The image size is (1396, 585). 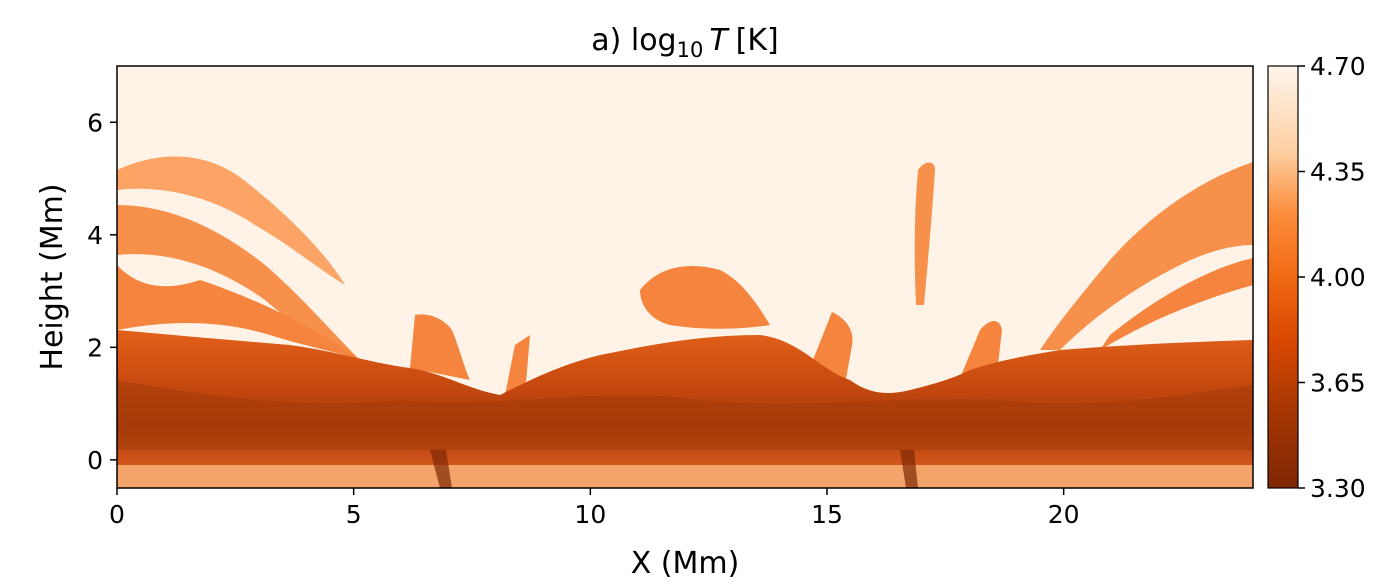 What do you see at coordinates (354, 514) in the screenshot?
I see `x-tick-label: 5` at bounding box center [354, 514].